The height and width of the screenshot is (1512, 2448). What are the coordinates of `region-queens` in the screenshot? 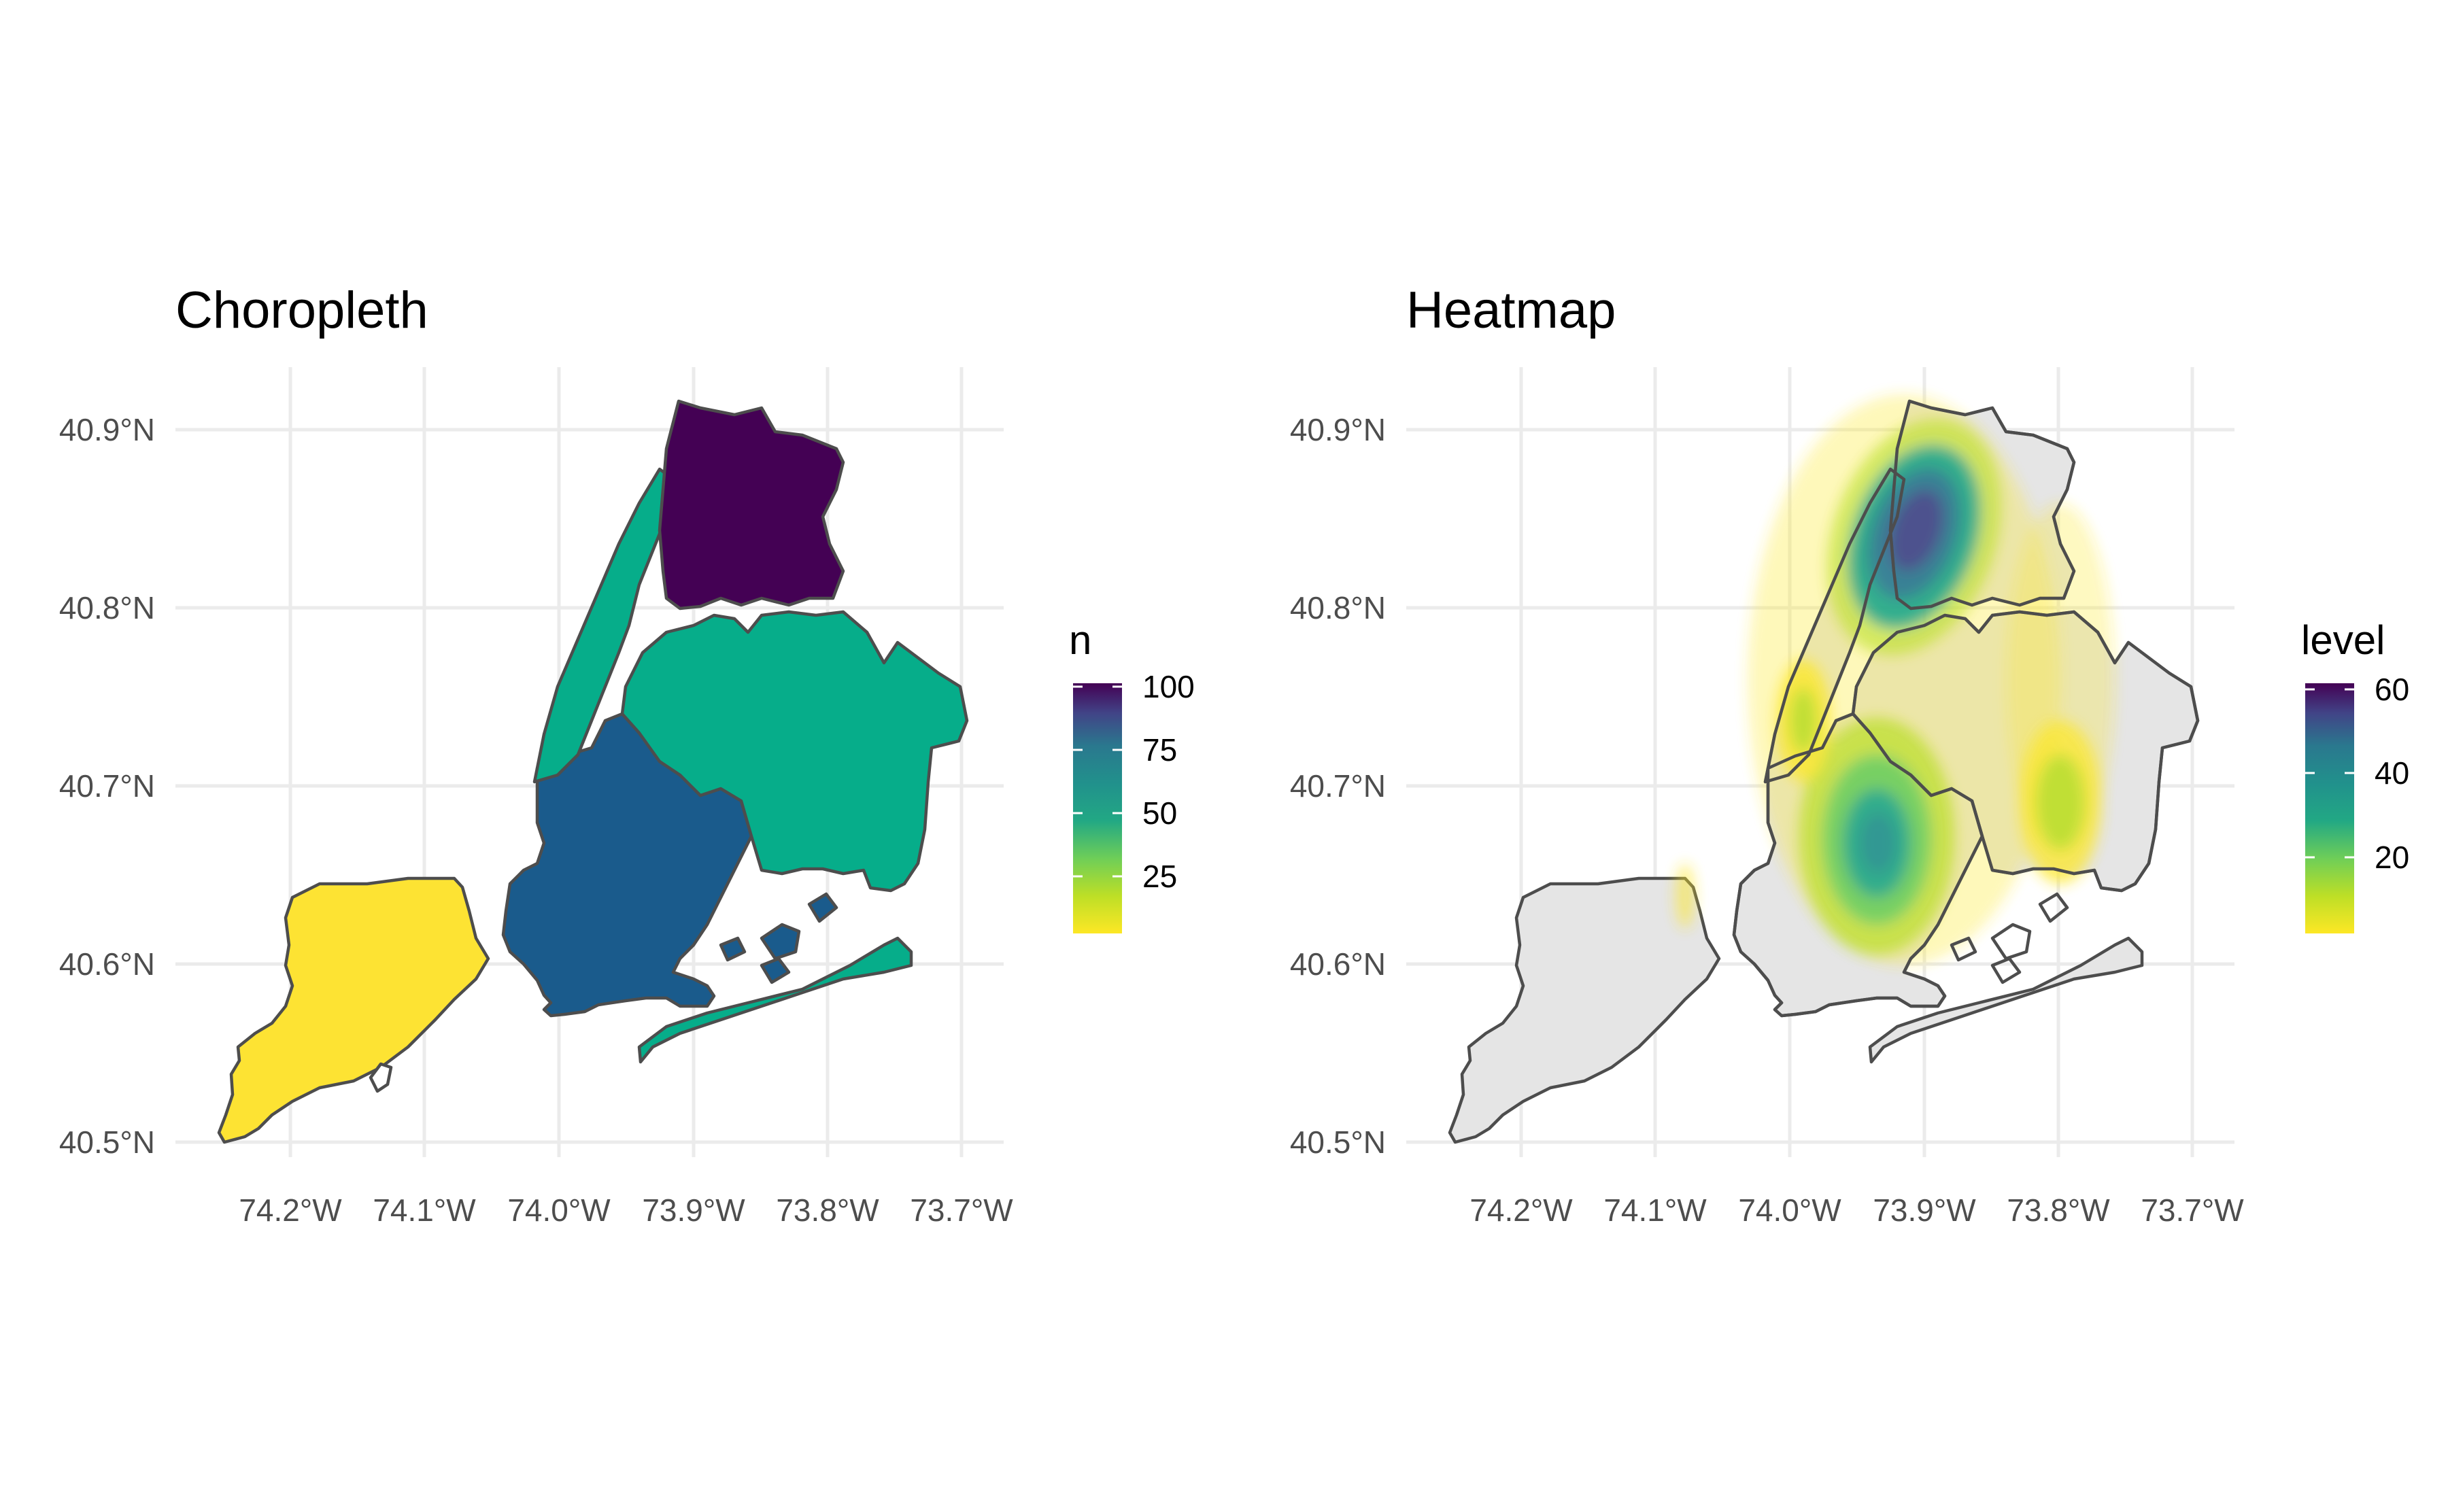 It's located at (795, 751).